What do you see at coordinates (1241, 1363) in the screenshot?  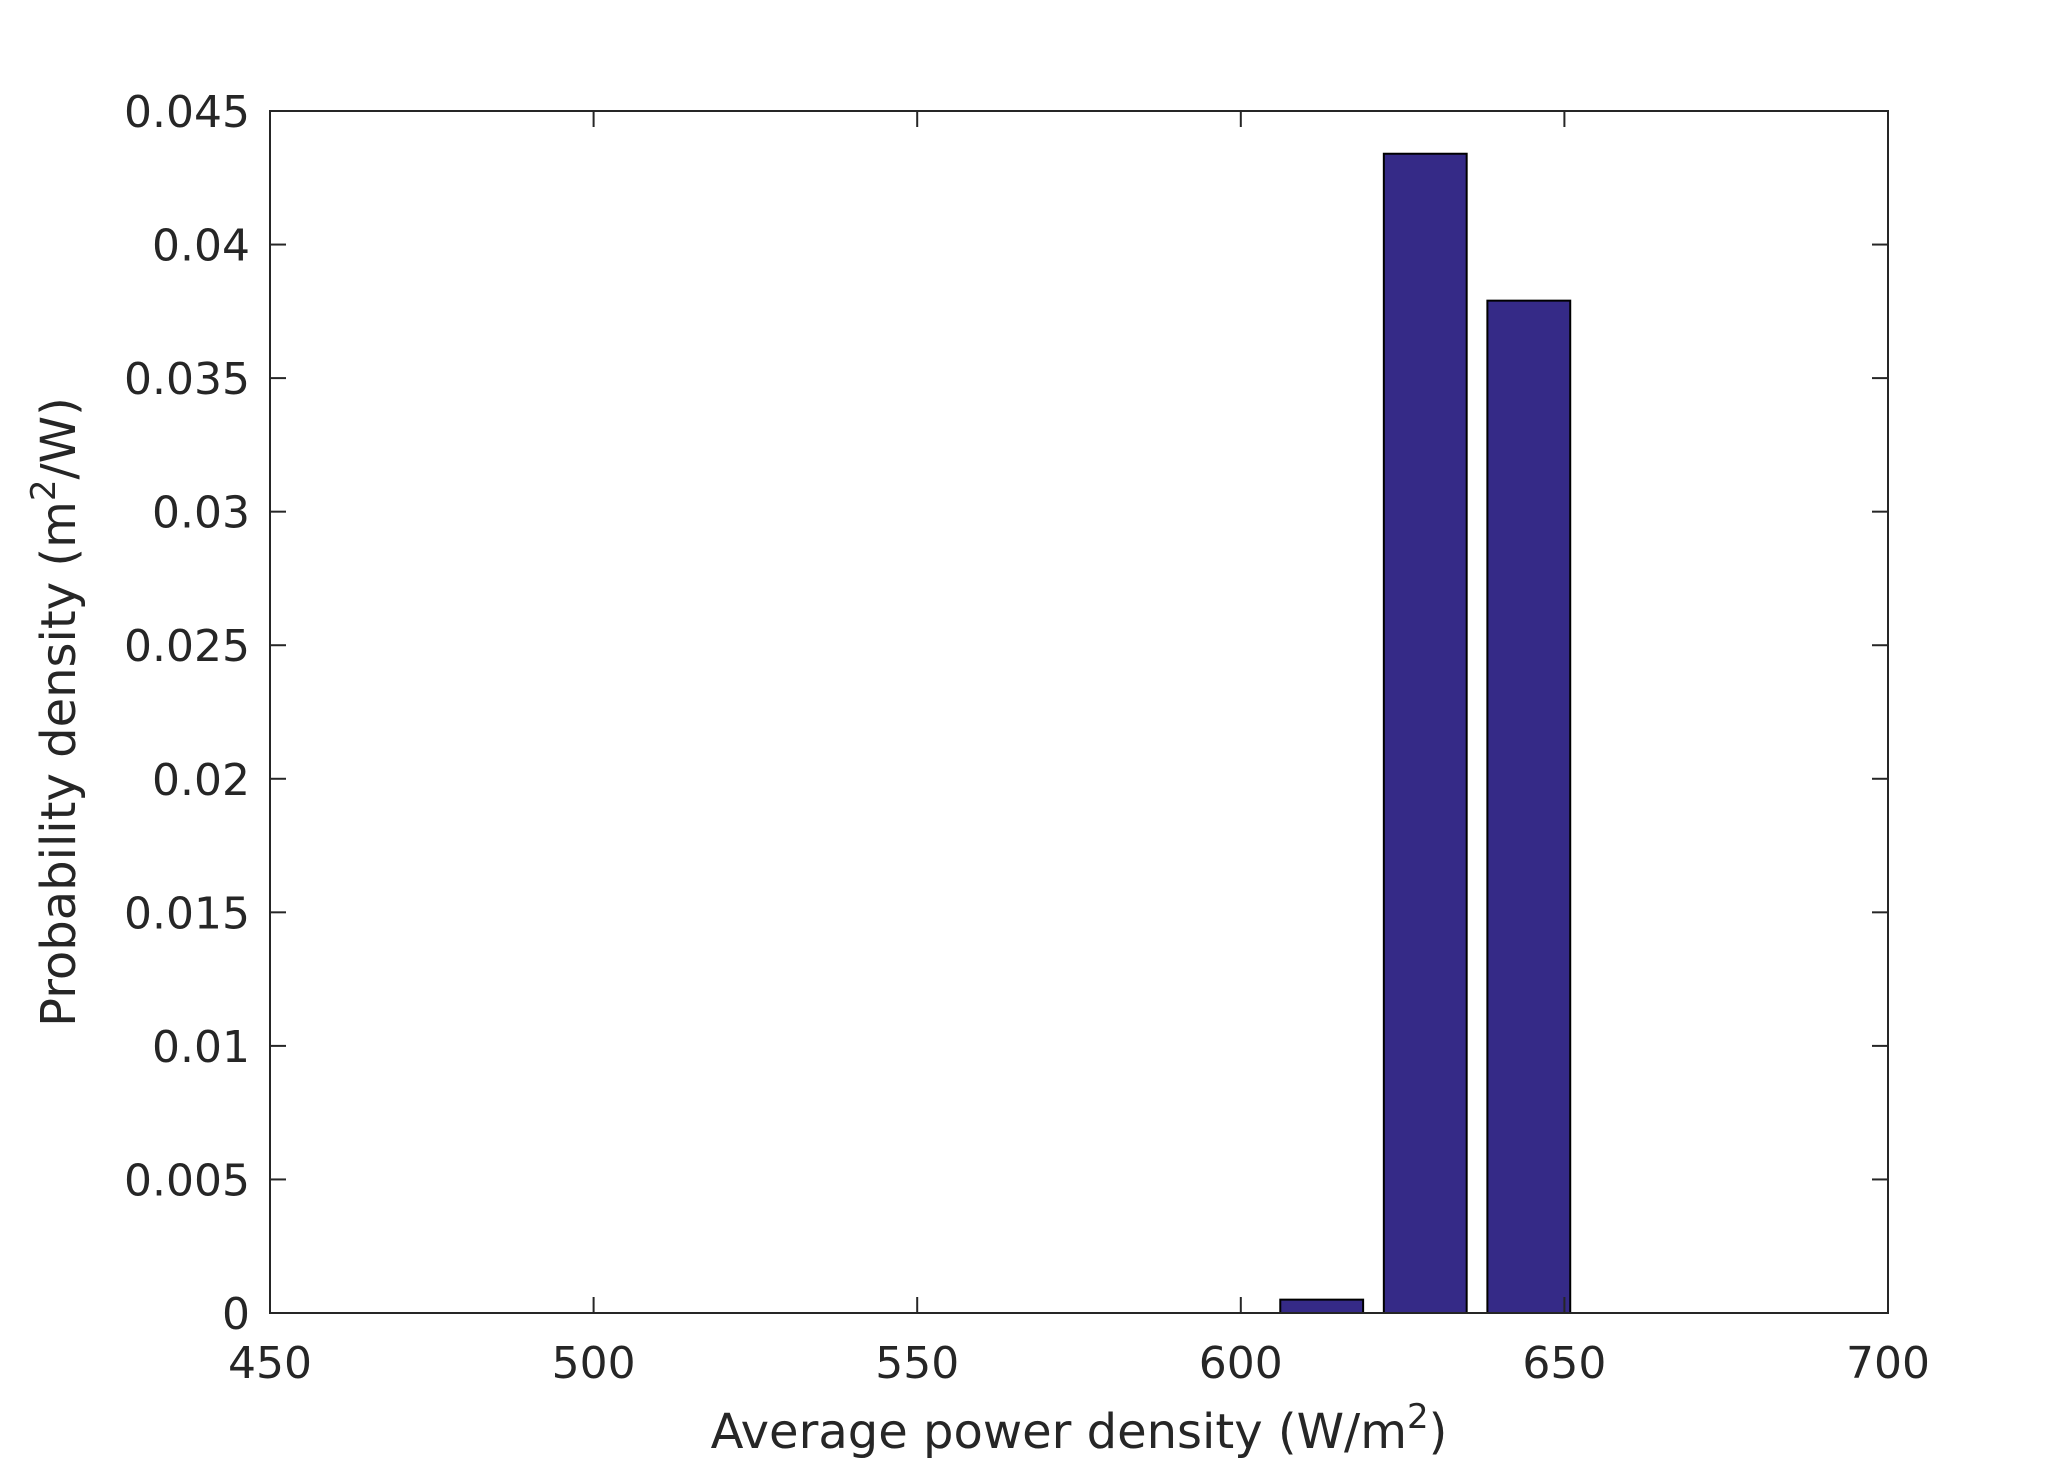 I see `x-tick-label: 600` at bounding box center [1241, 1363].